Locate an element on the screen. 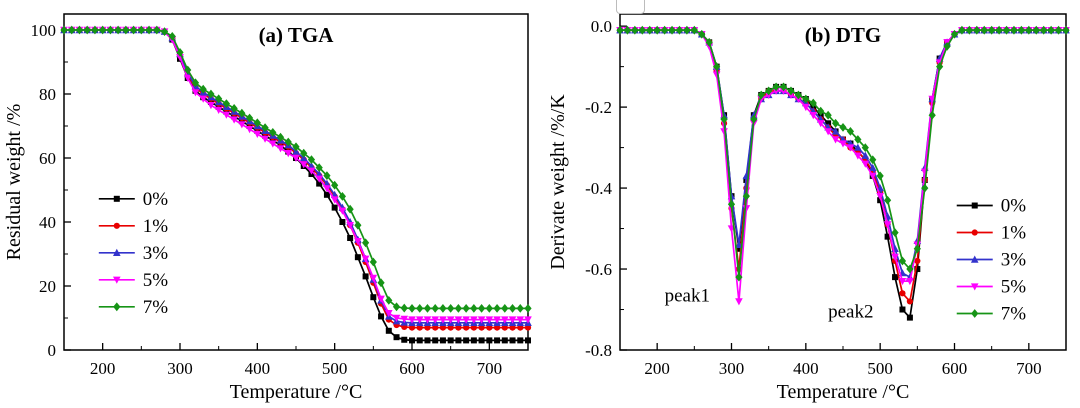 This screenshot has width=1080, height=408. y-tick-label: 20 is located at coordinates (47, 286).